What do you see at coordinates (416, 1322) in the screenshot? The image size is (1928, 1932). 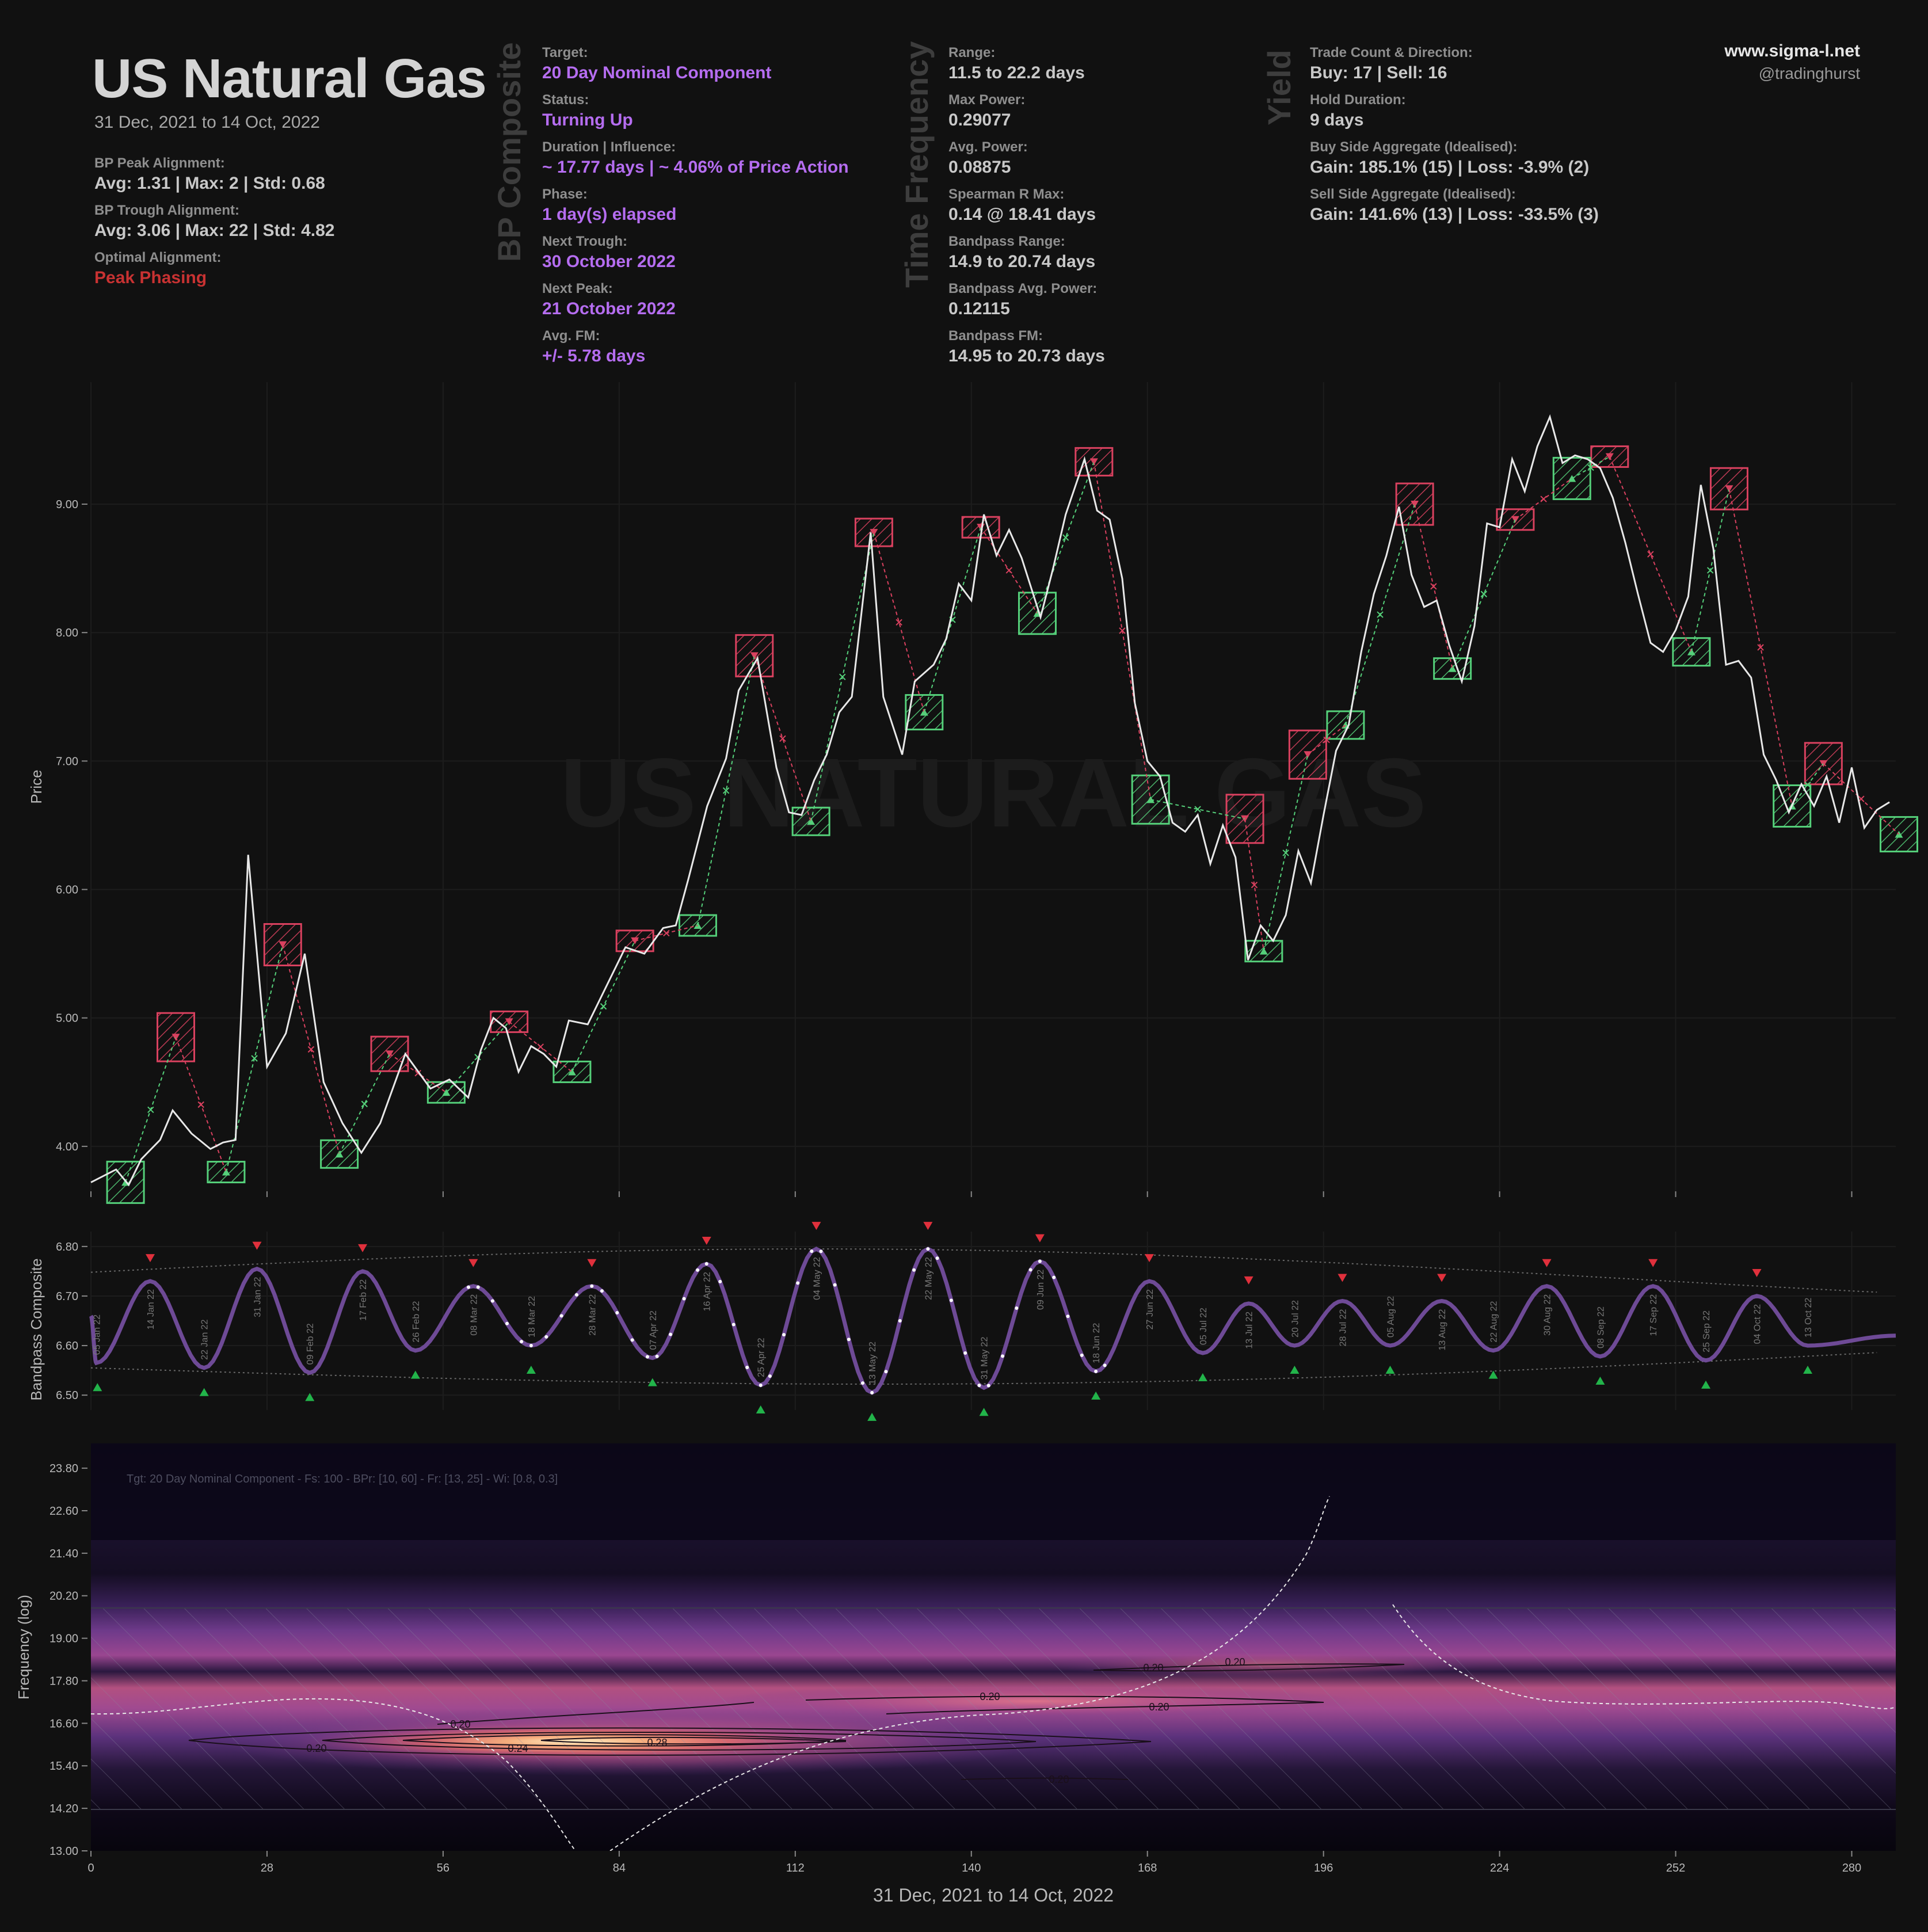 I see `trough-date-label: 26 Feb 22` at bounding box center [416, 1322].